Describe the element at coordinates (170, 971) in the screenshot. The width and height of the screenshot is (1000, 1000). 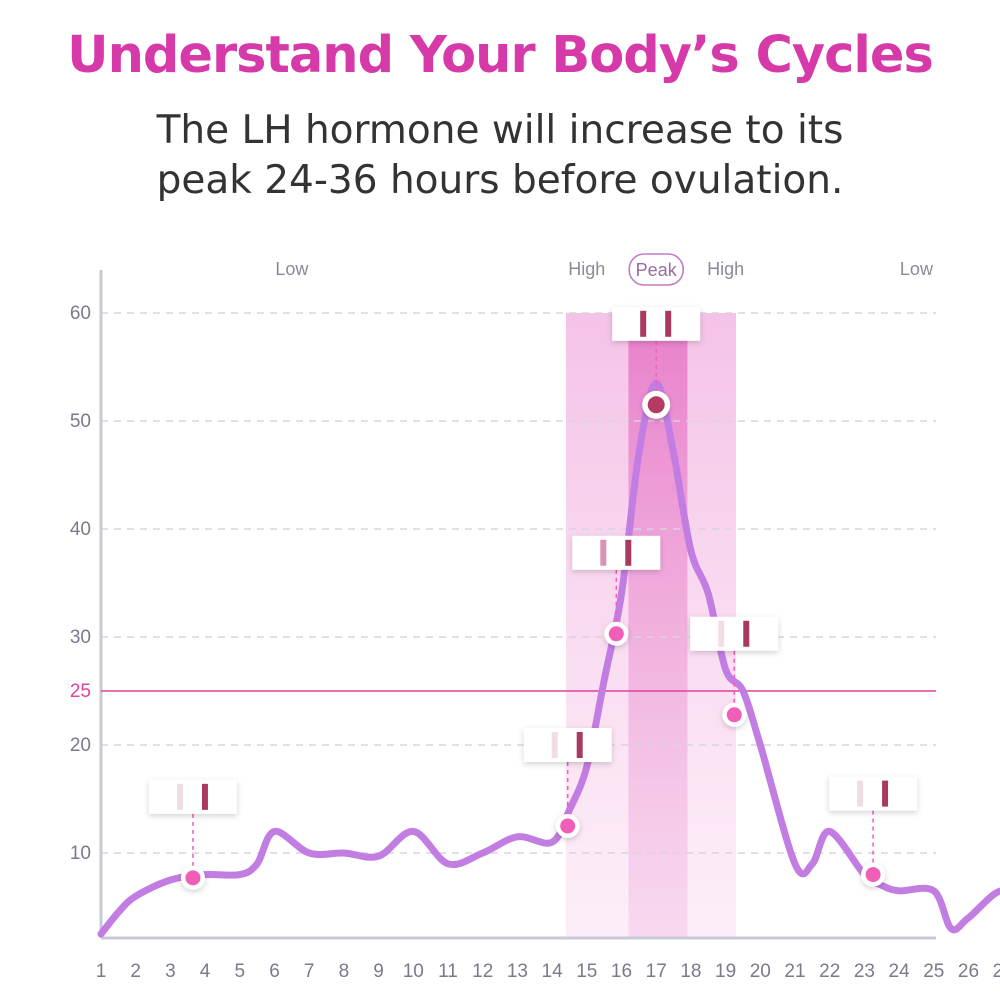
I see `x-tick-label-3: 3` at that location.